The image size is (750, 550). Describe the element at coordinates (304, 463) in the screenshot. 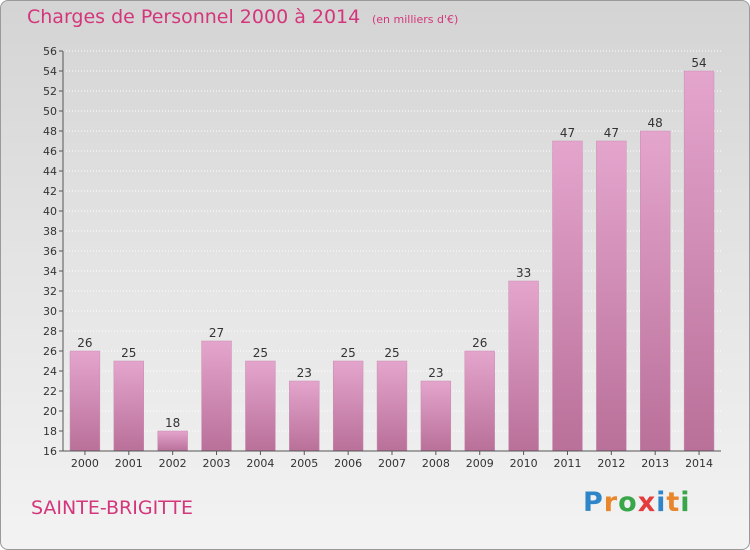

I see `x-tick-label: 2005` at that location.